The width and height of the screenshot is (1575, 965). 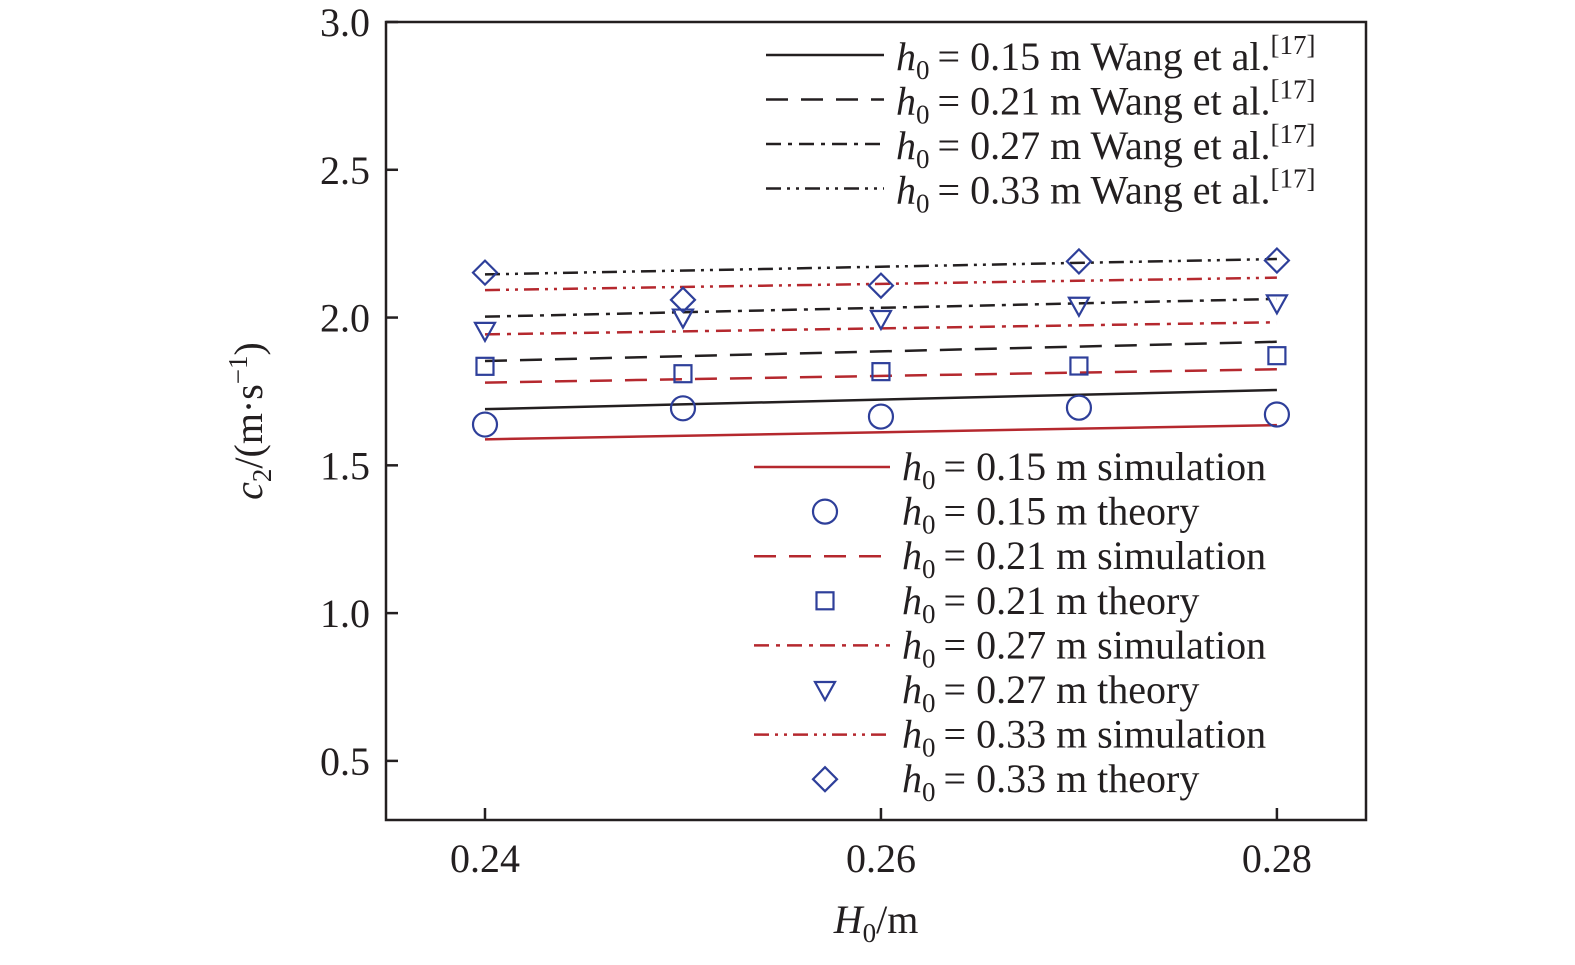 What do you see at coordinates (345, 613) in the screenshot?
I see `y-tick-label: 1.0` at bounding box center [345, 613].